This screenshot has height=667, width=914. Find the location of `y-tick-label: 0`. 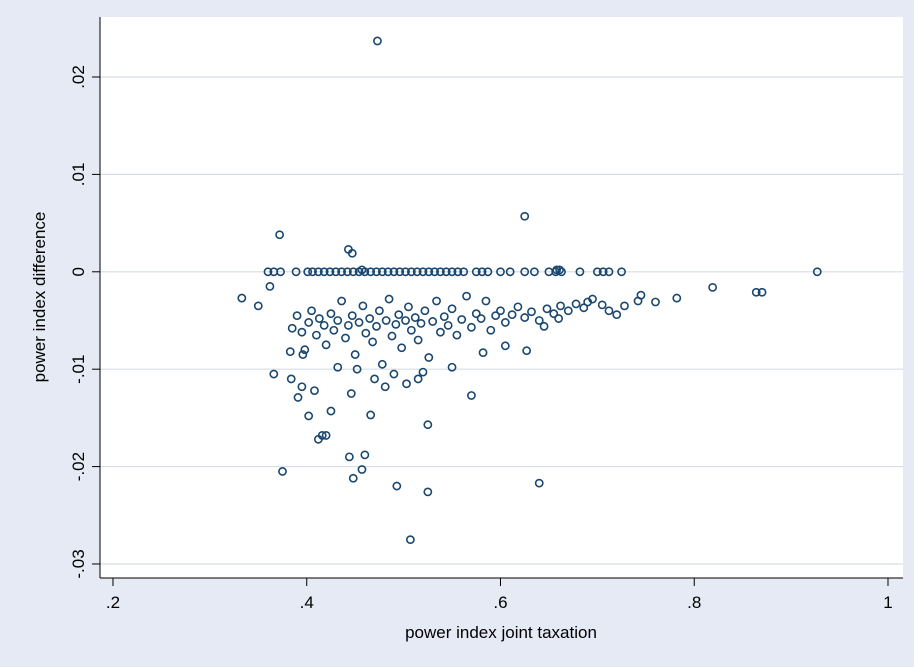

y-tick-label: 0 is located at coordinates (78, 271).